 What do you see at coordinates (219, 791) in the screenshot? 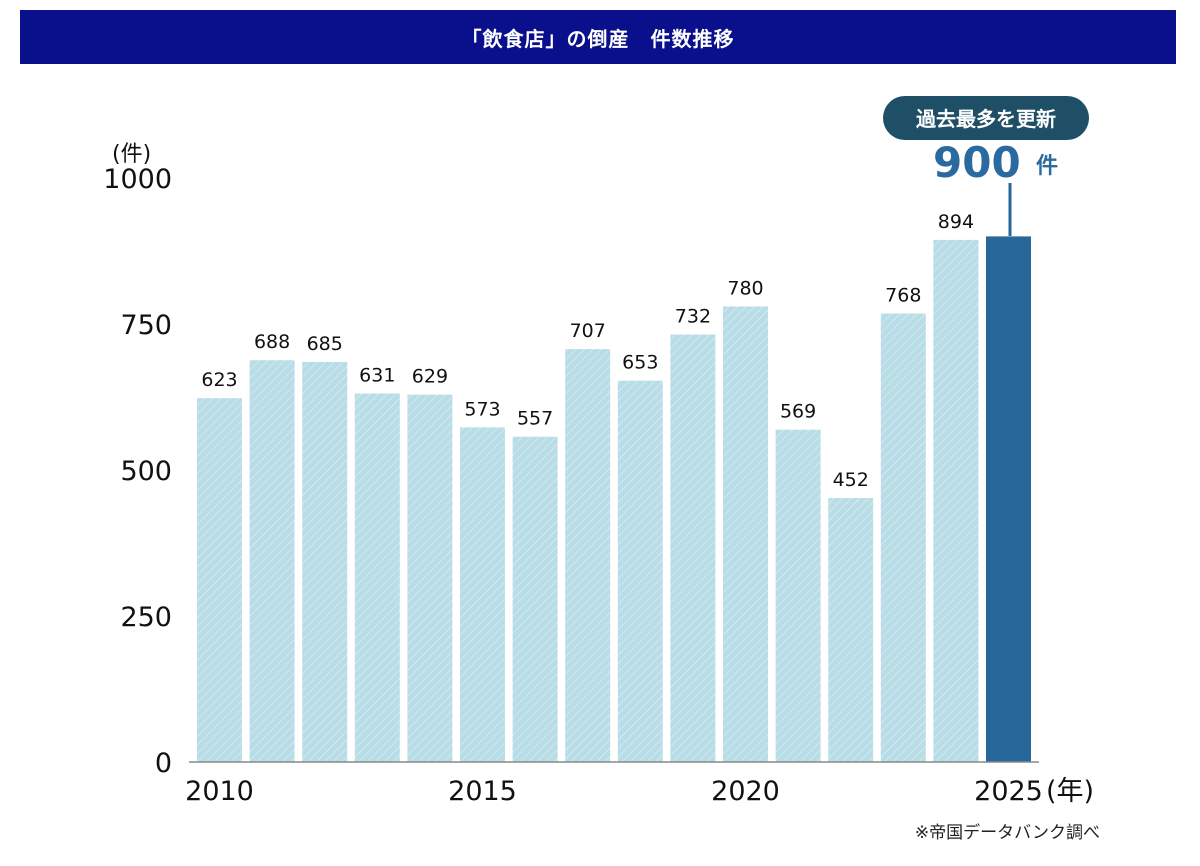
I see `x-tick-label: 2010` at bounding box center [219, 791].